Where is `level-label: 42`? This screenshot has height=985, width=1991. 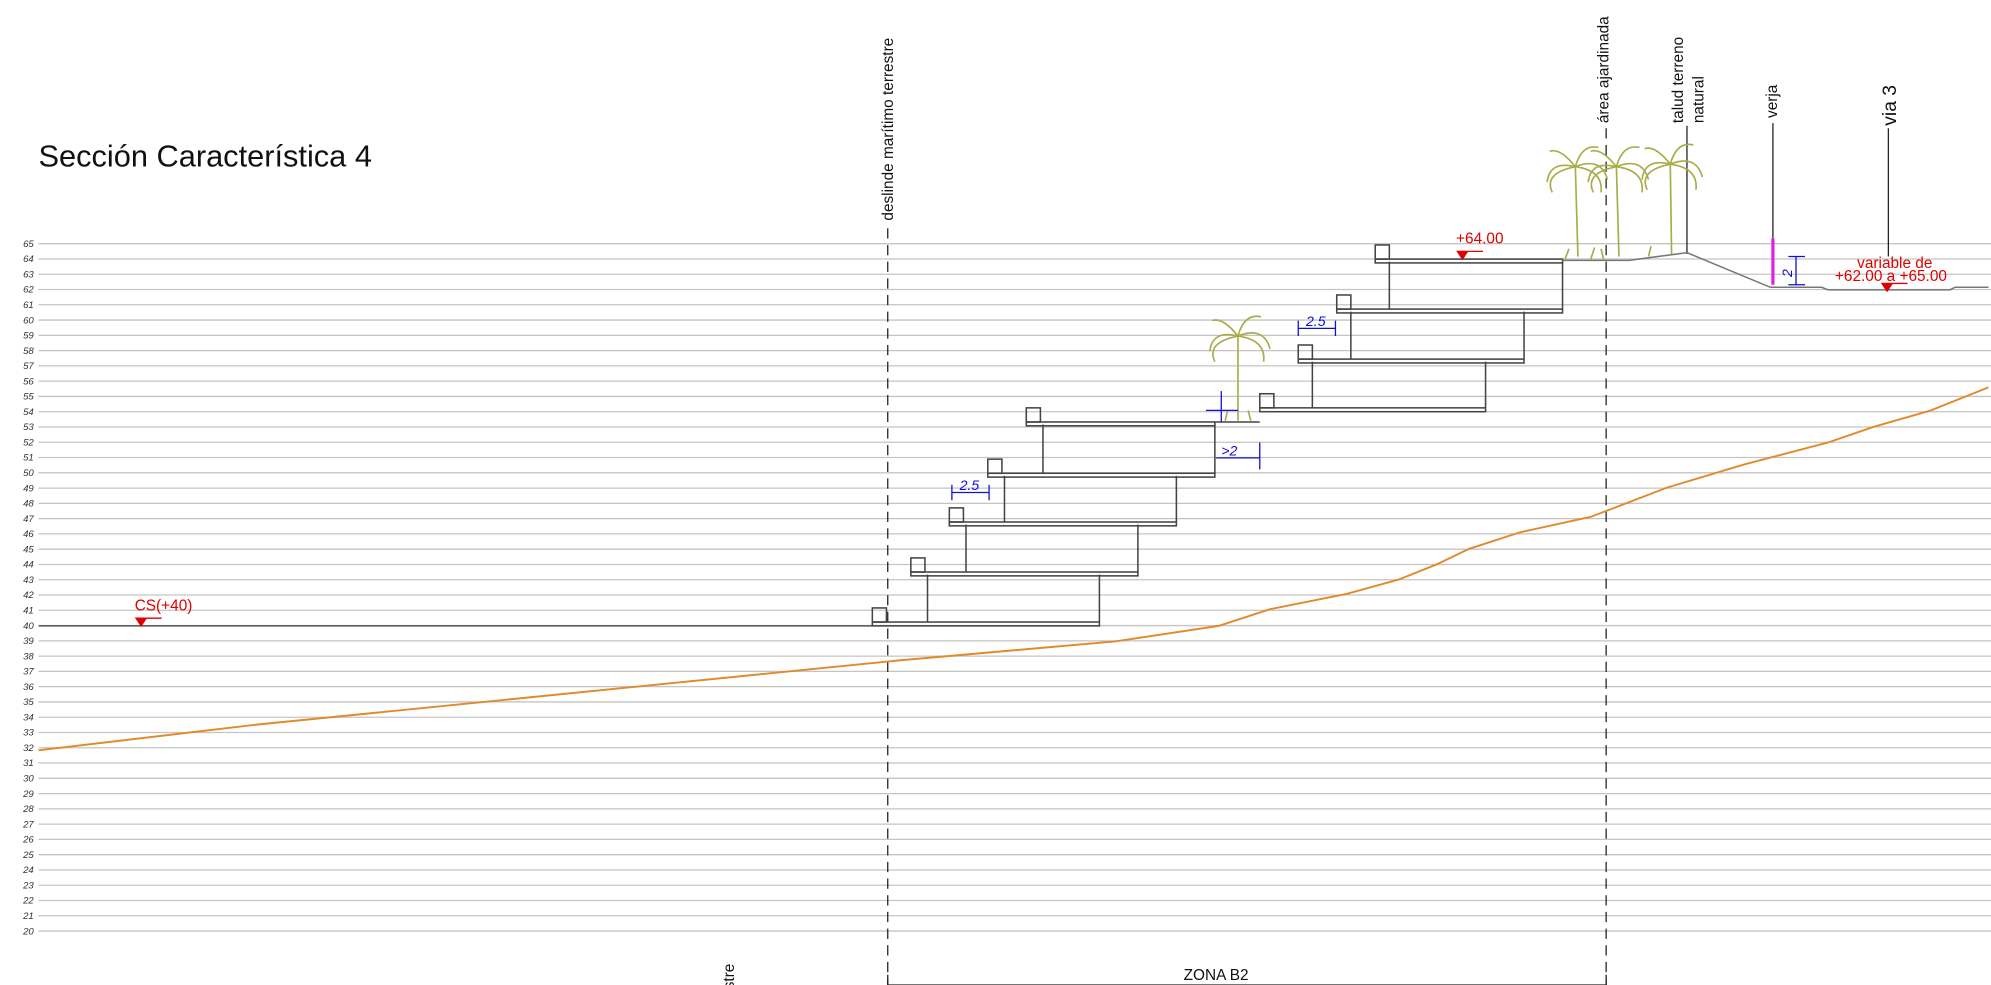 level-label: 42 is located at coordinates (28, 595).